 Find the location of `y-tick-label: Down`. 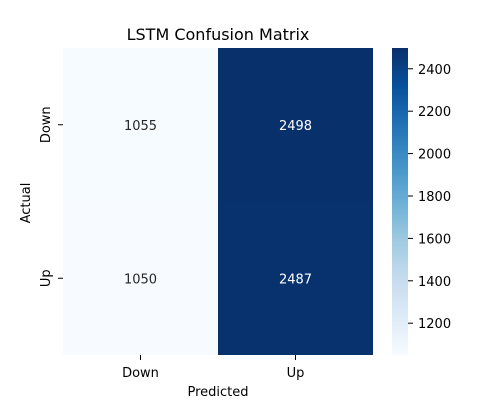

y-tick-label: Down is located at coordinates (46, 124).